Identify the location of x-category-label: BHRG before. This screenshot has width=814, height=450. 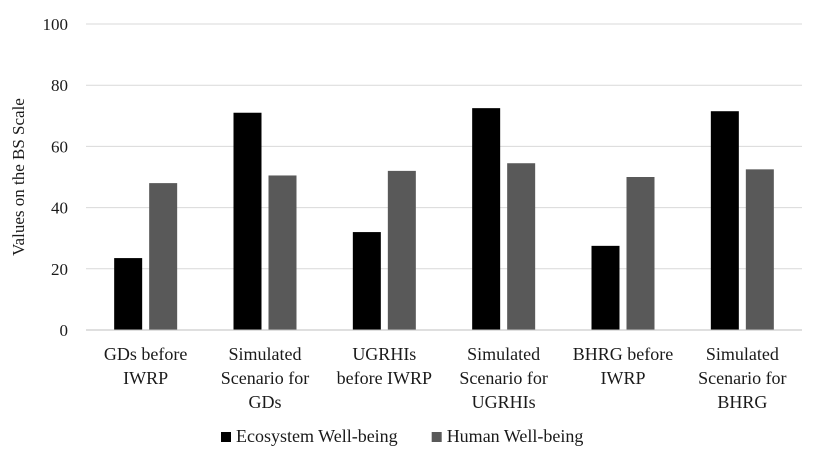
(623, 354).